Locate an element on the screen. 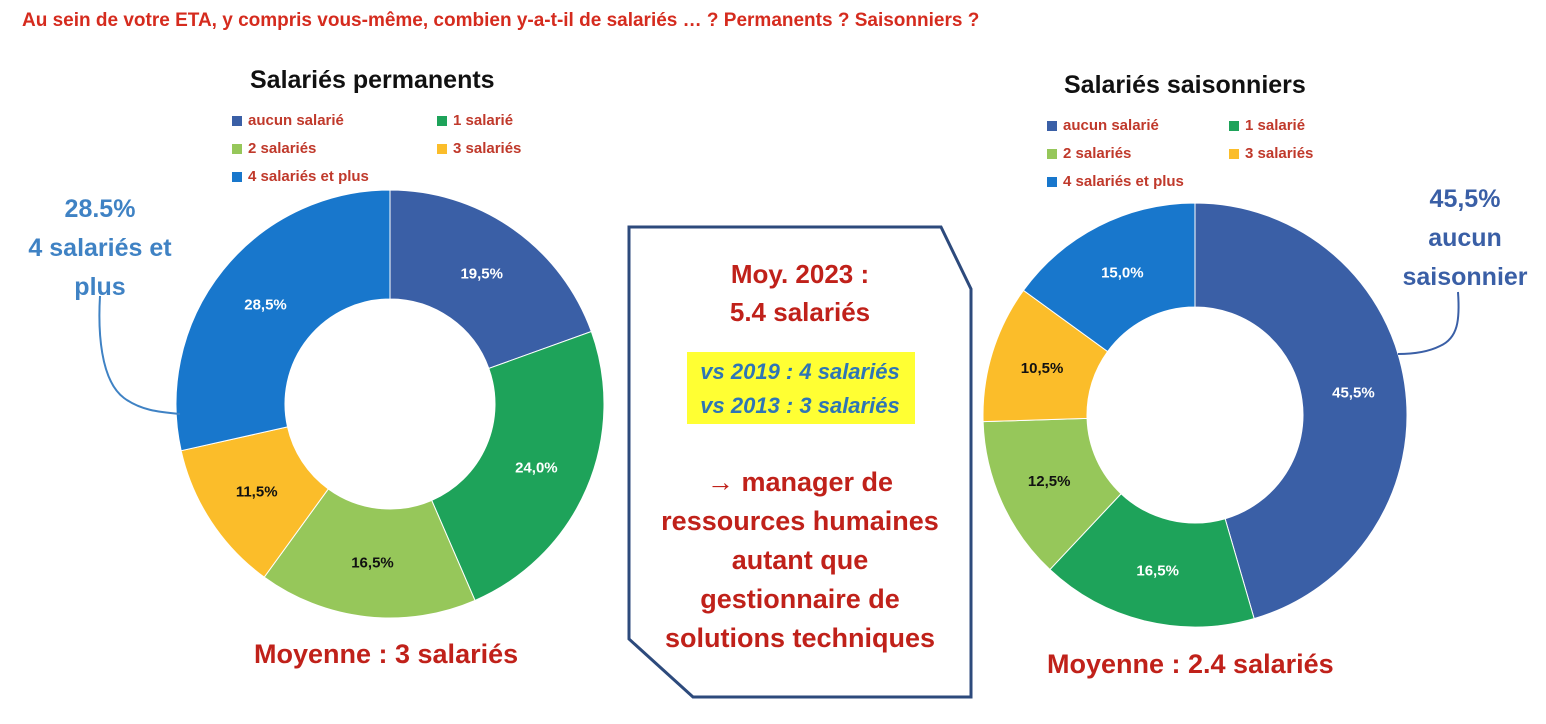  donut-label-aucun: 19,5% is located at coordinates (481, 274).